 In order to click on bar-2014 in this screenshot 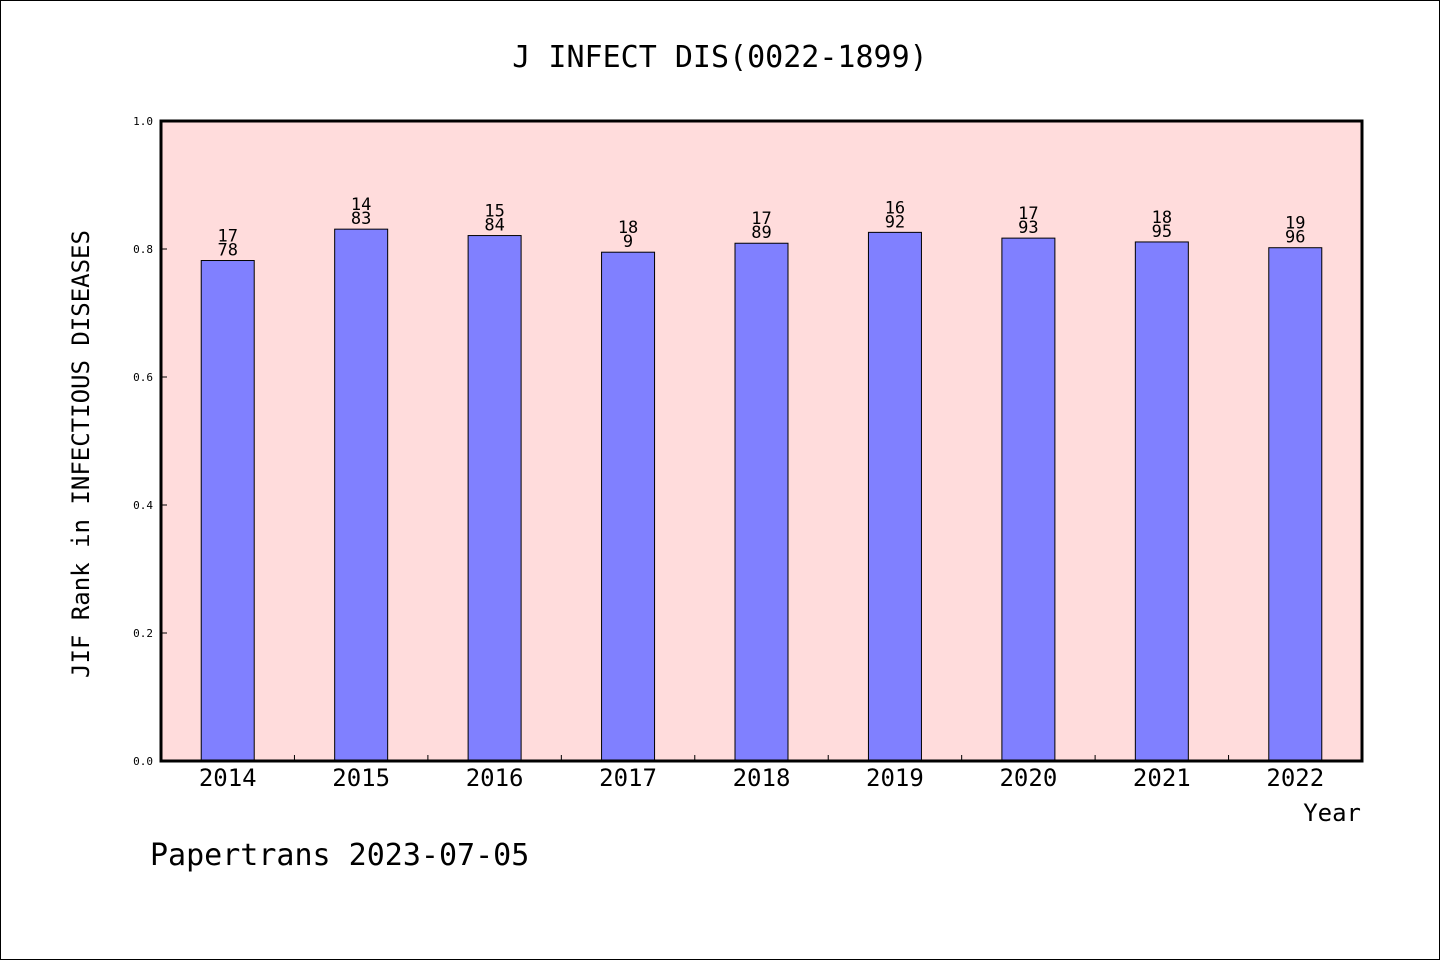, I will do `click(227, 511)`.